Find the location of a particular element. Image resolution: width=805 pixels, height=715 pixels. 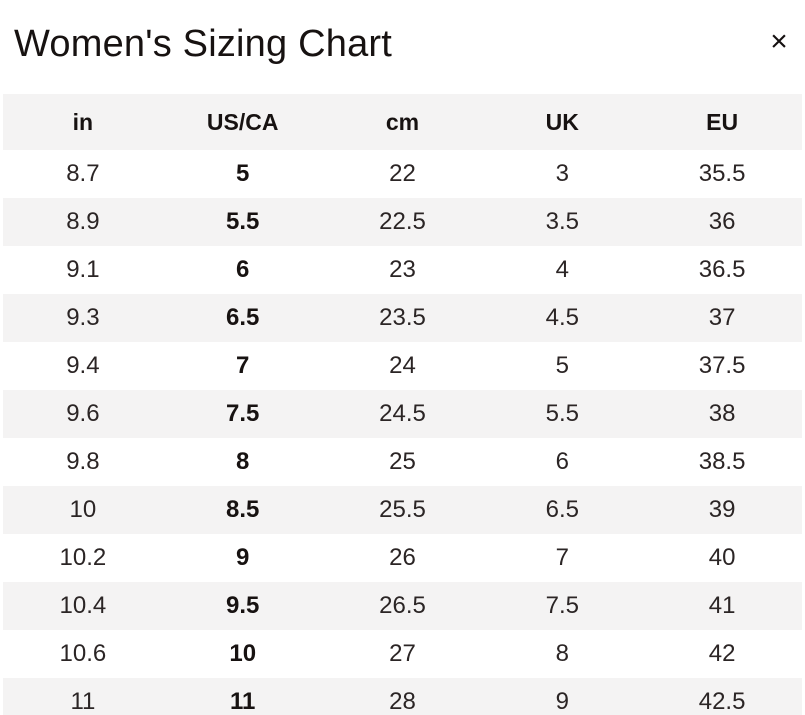

table-cell: 39 is located at coordinates (722, 510).